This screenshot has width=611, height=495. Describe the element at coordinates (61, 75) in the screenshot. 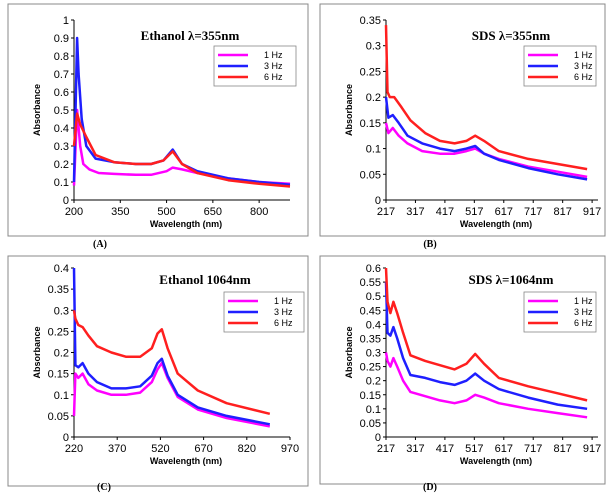

I see `y-tick-label: 0.7` at that location.